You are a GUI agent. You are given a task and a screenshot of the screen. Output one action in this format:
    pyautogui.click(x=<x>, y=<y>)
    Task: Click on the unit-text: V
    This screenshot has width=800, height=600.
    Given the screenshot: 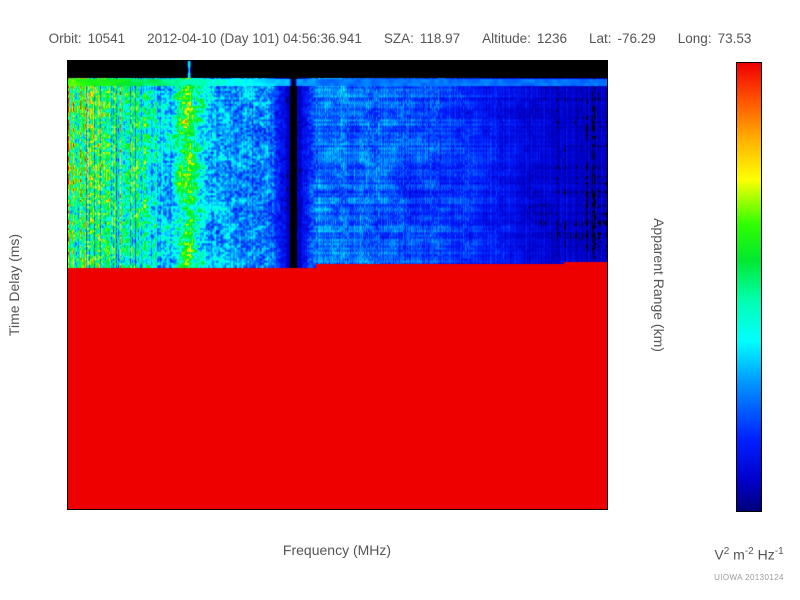 What is the action you would take?
    pyautogui.click(x=719, y=554)
    